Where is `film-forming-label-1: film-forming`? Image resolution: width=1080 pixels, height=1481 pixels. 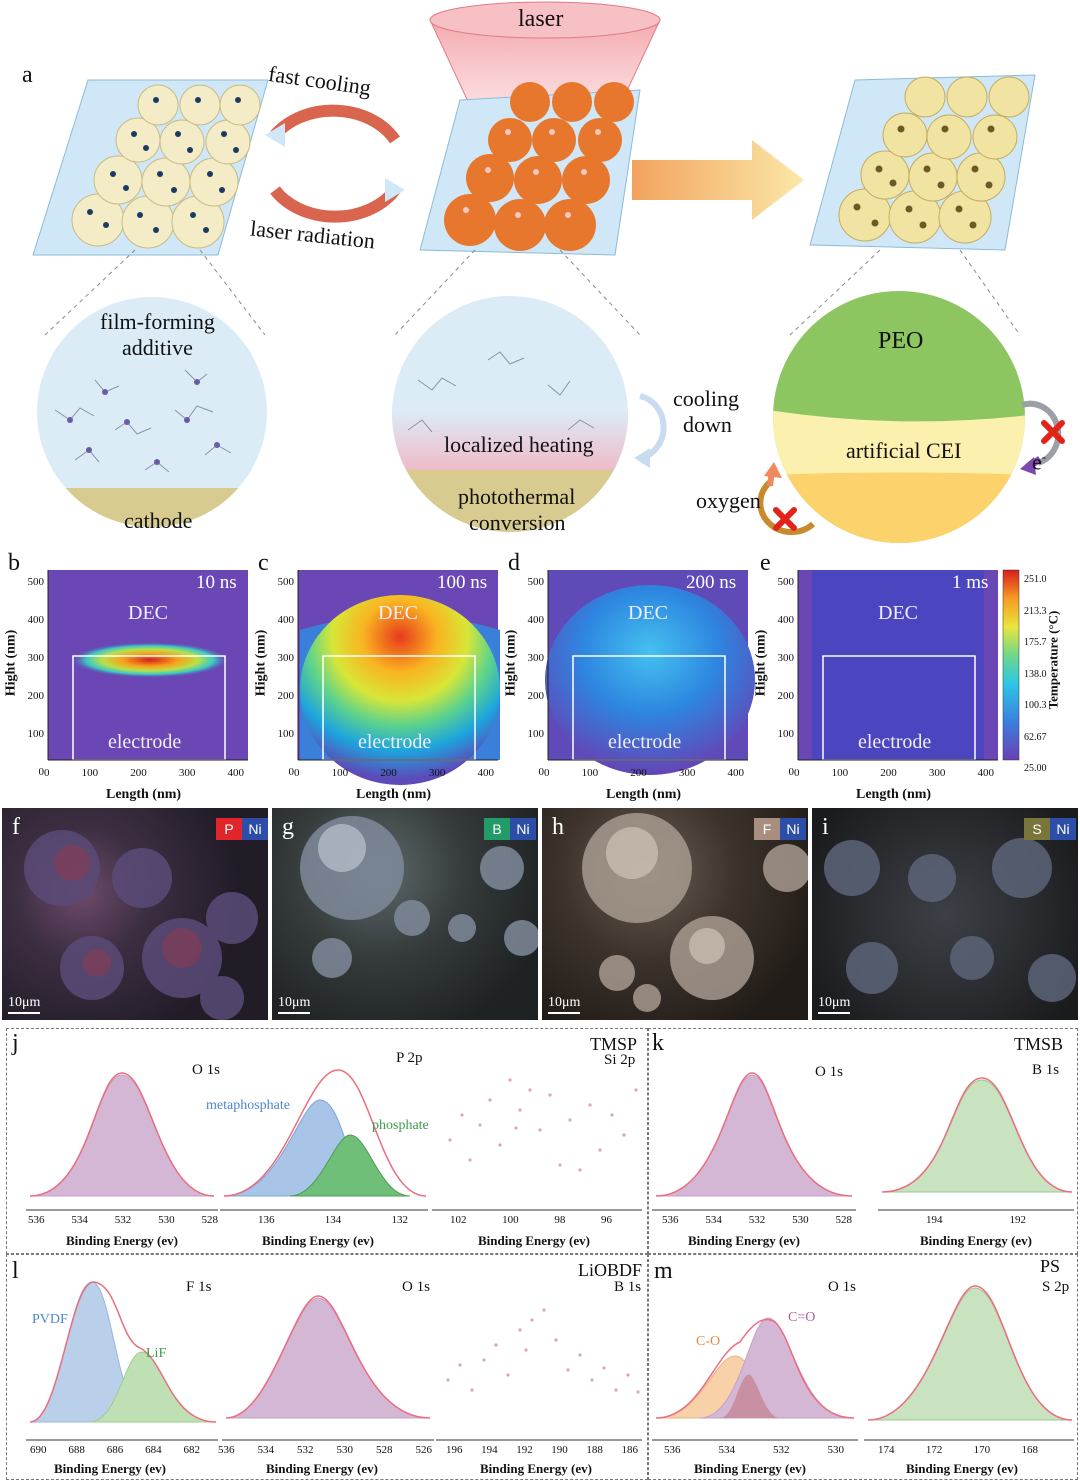 film-forming-label-1: film-forming is located at coordinates (157, 321).